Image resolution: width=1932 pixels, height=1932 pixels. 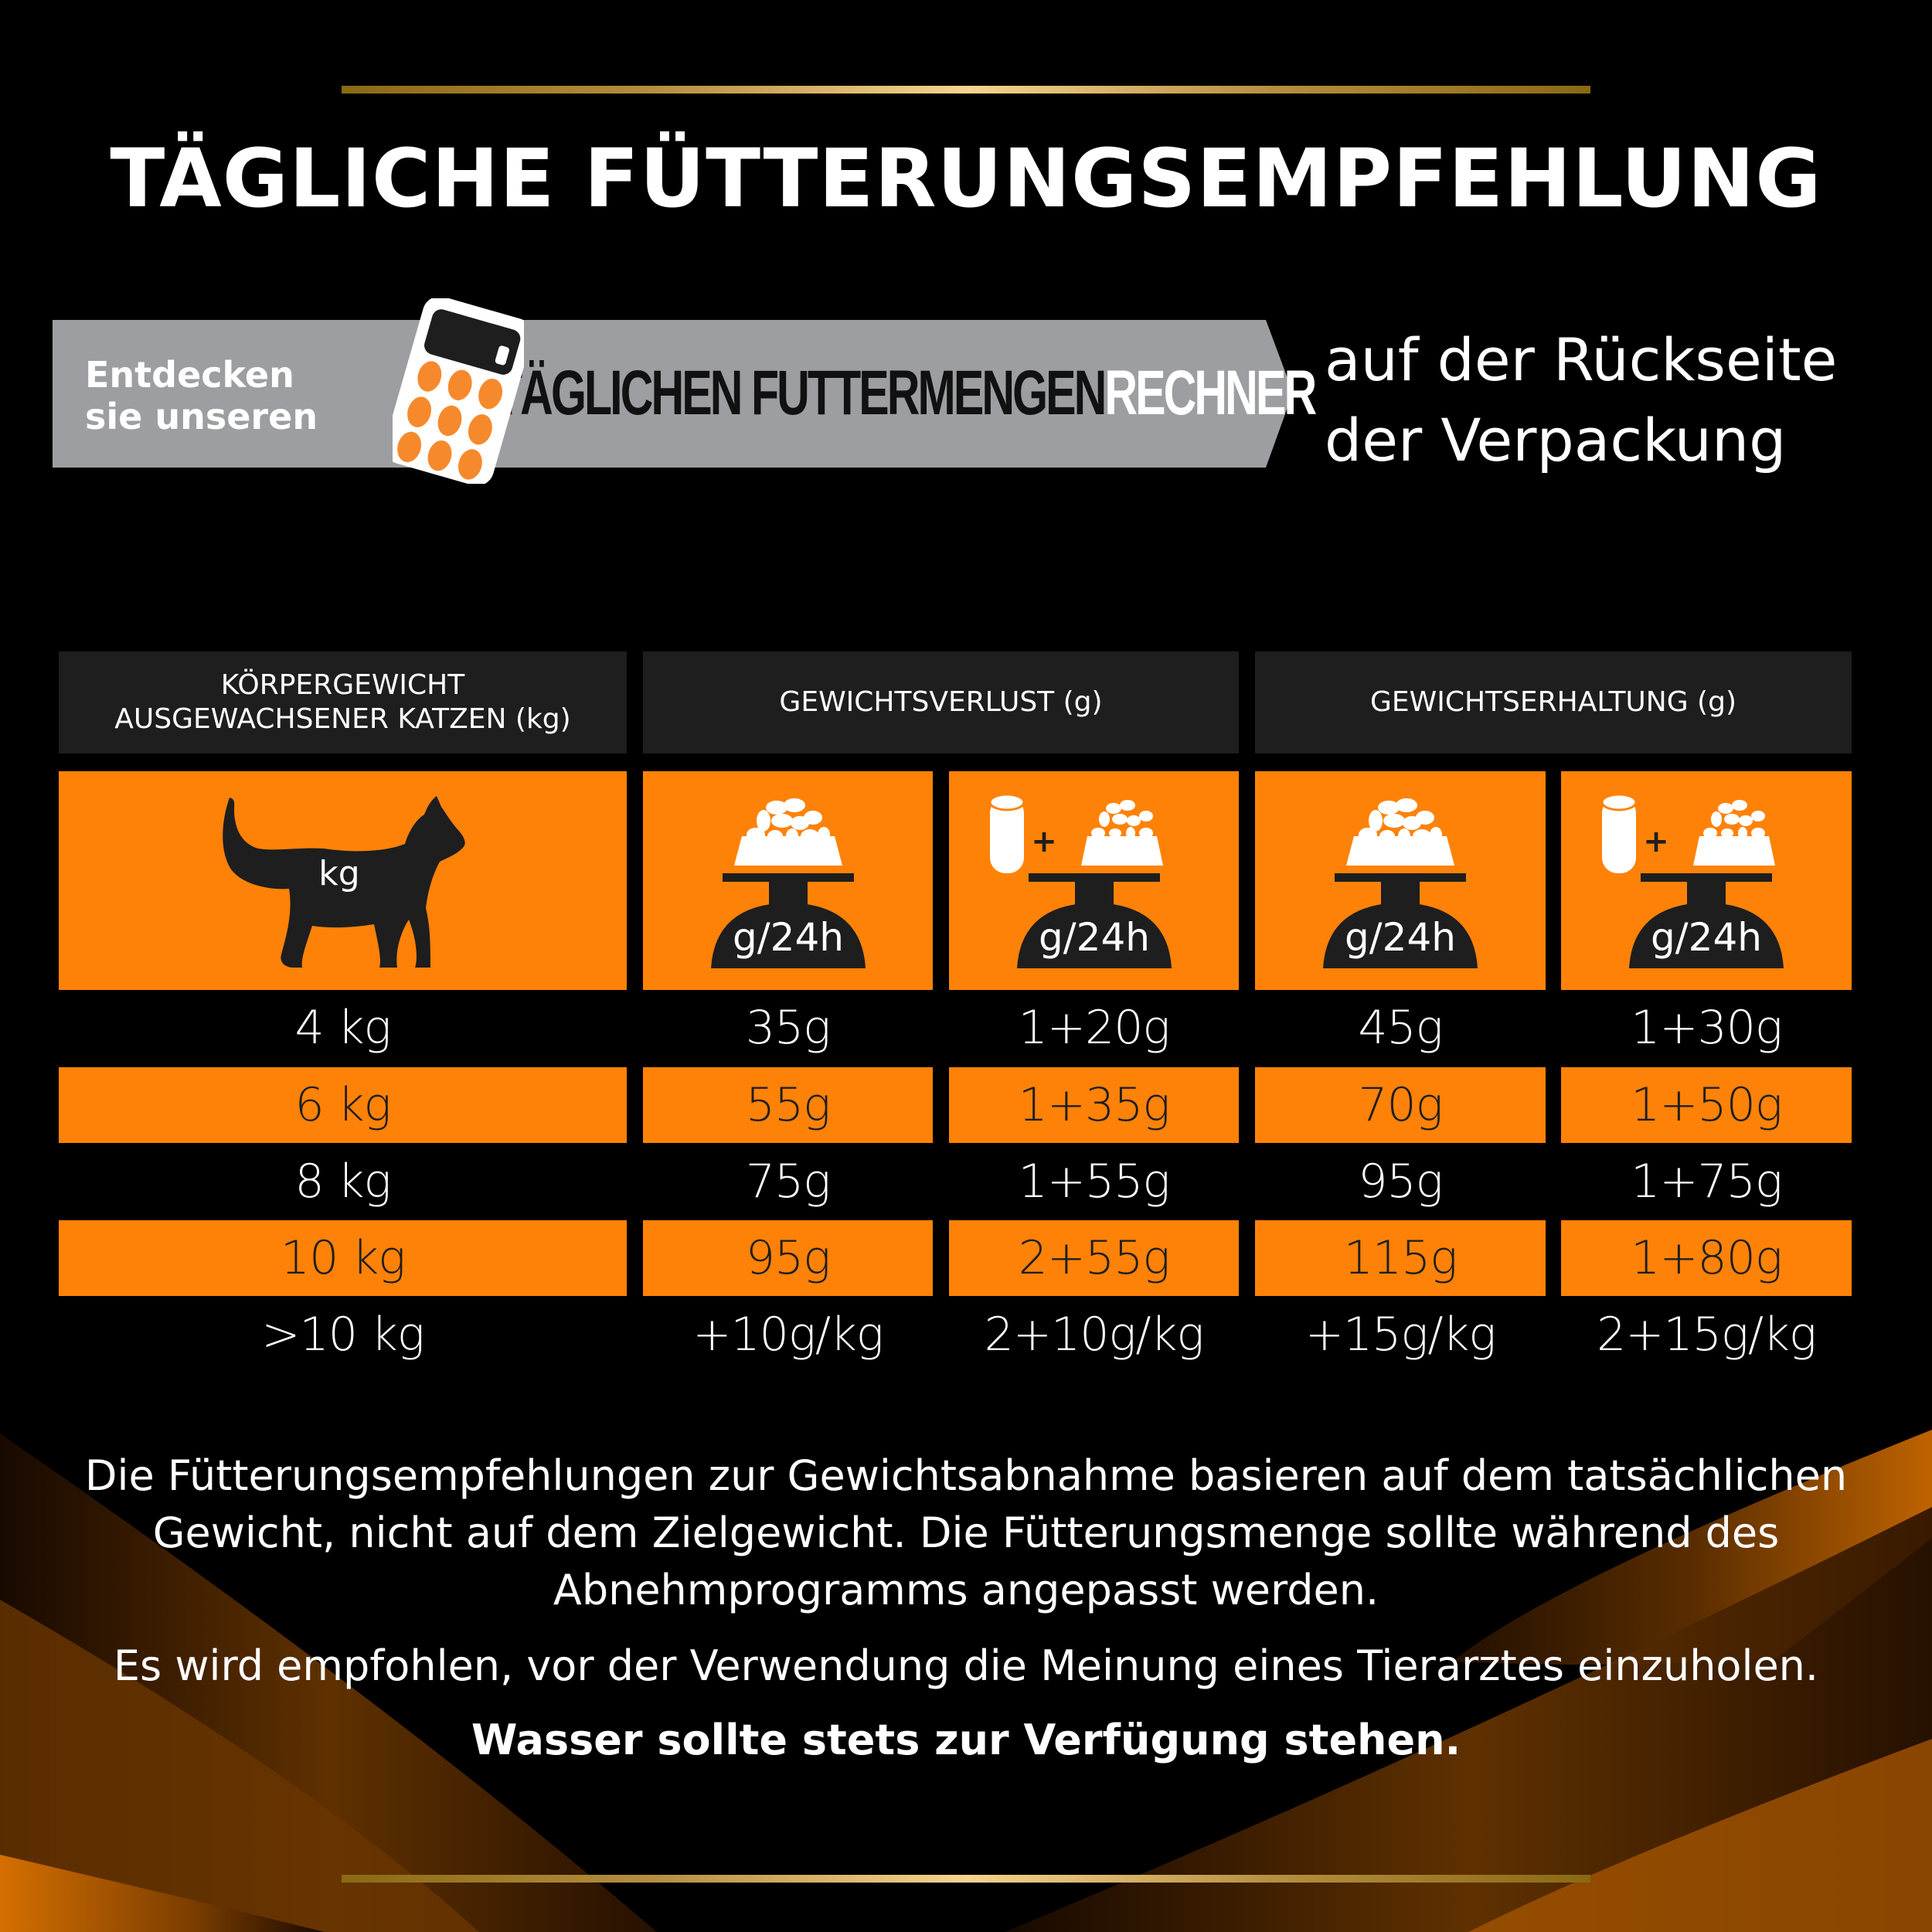 What do you see at coordinates (966, 90) in the screenshot?
I see `gold-divider-top` at bounding box center [966, 90].